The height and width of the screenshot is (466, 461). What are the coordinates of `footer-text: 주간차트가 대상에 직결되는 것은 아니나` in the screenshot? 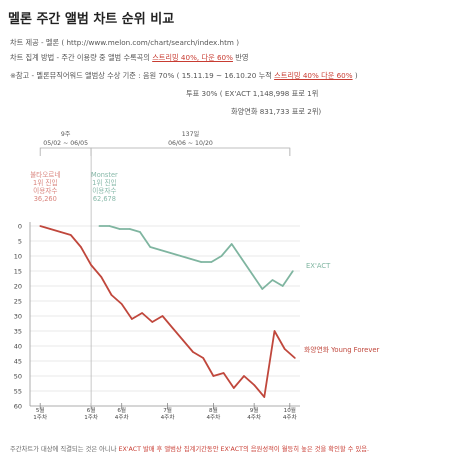 It's located at (64, 449).